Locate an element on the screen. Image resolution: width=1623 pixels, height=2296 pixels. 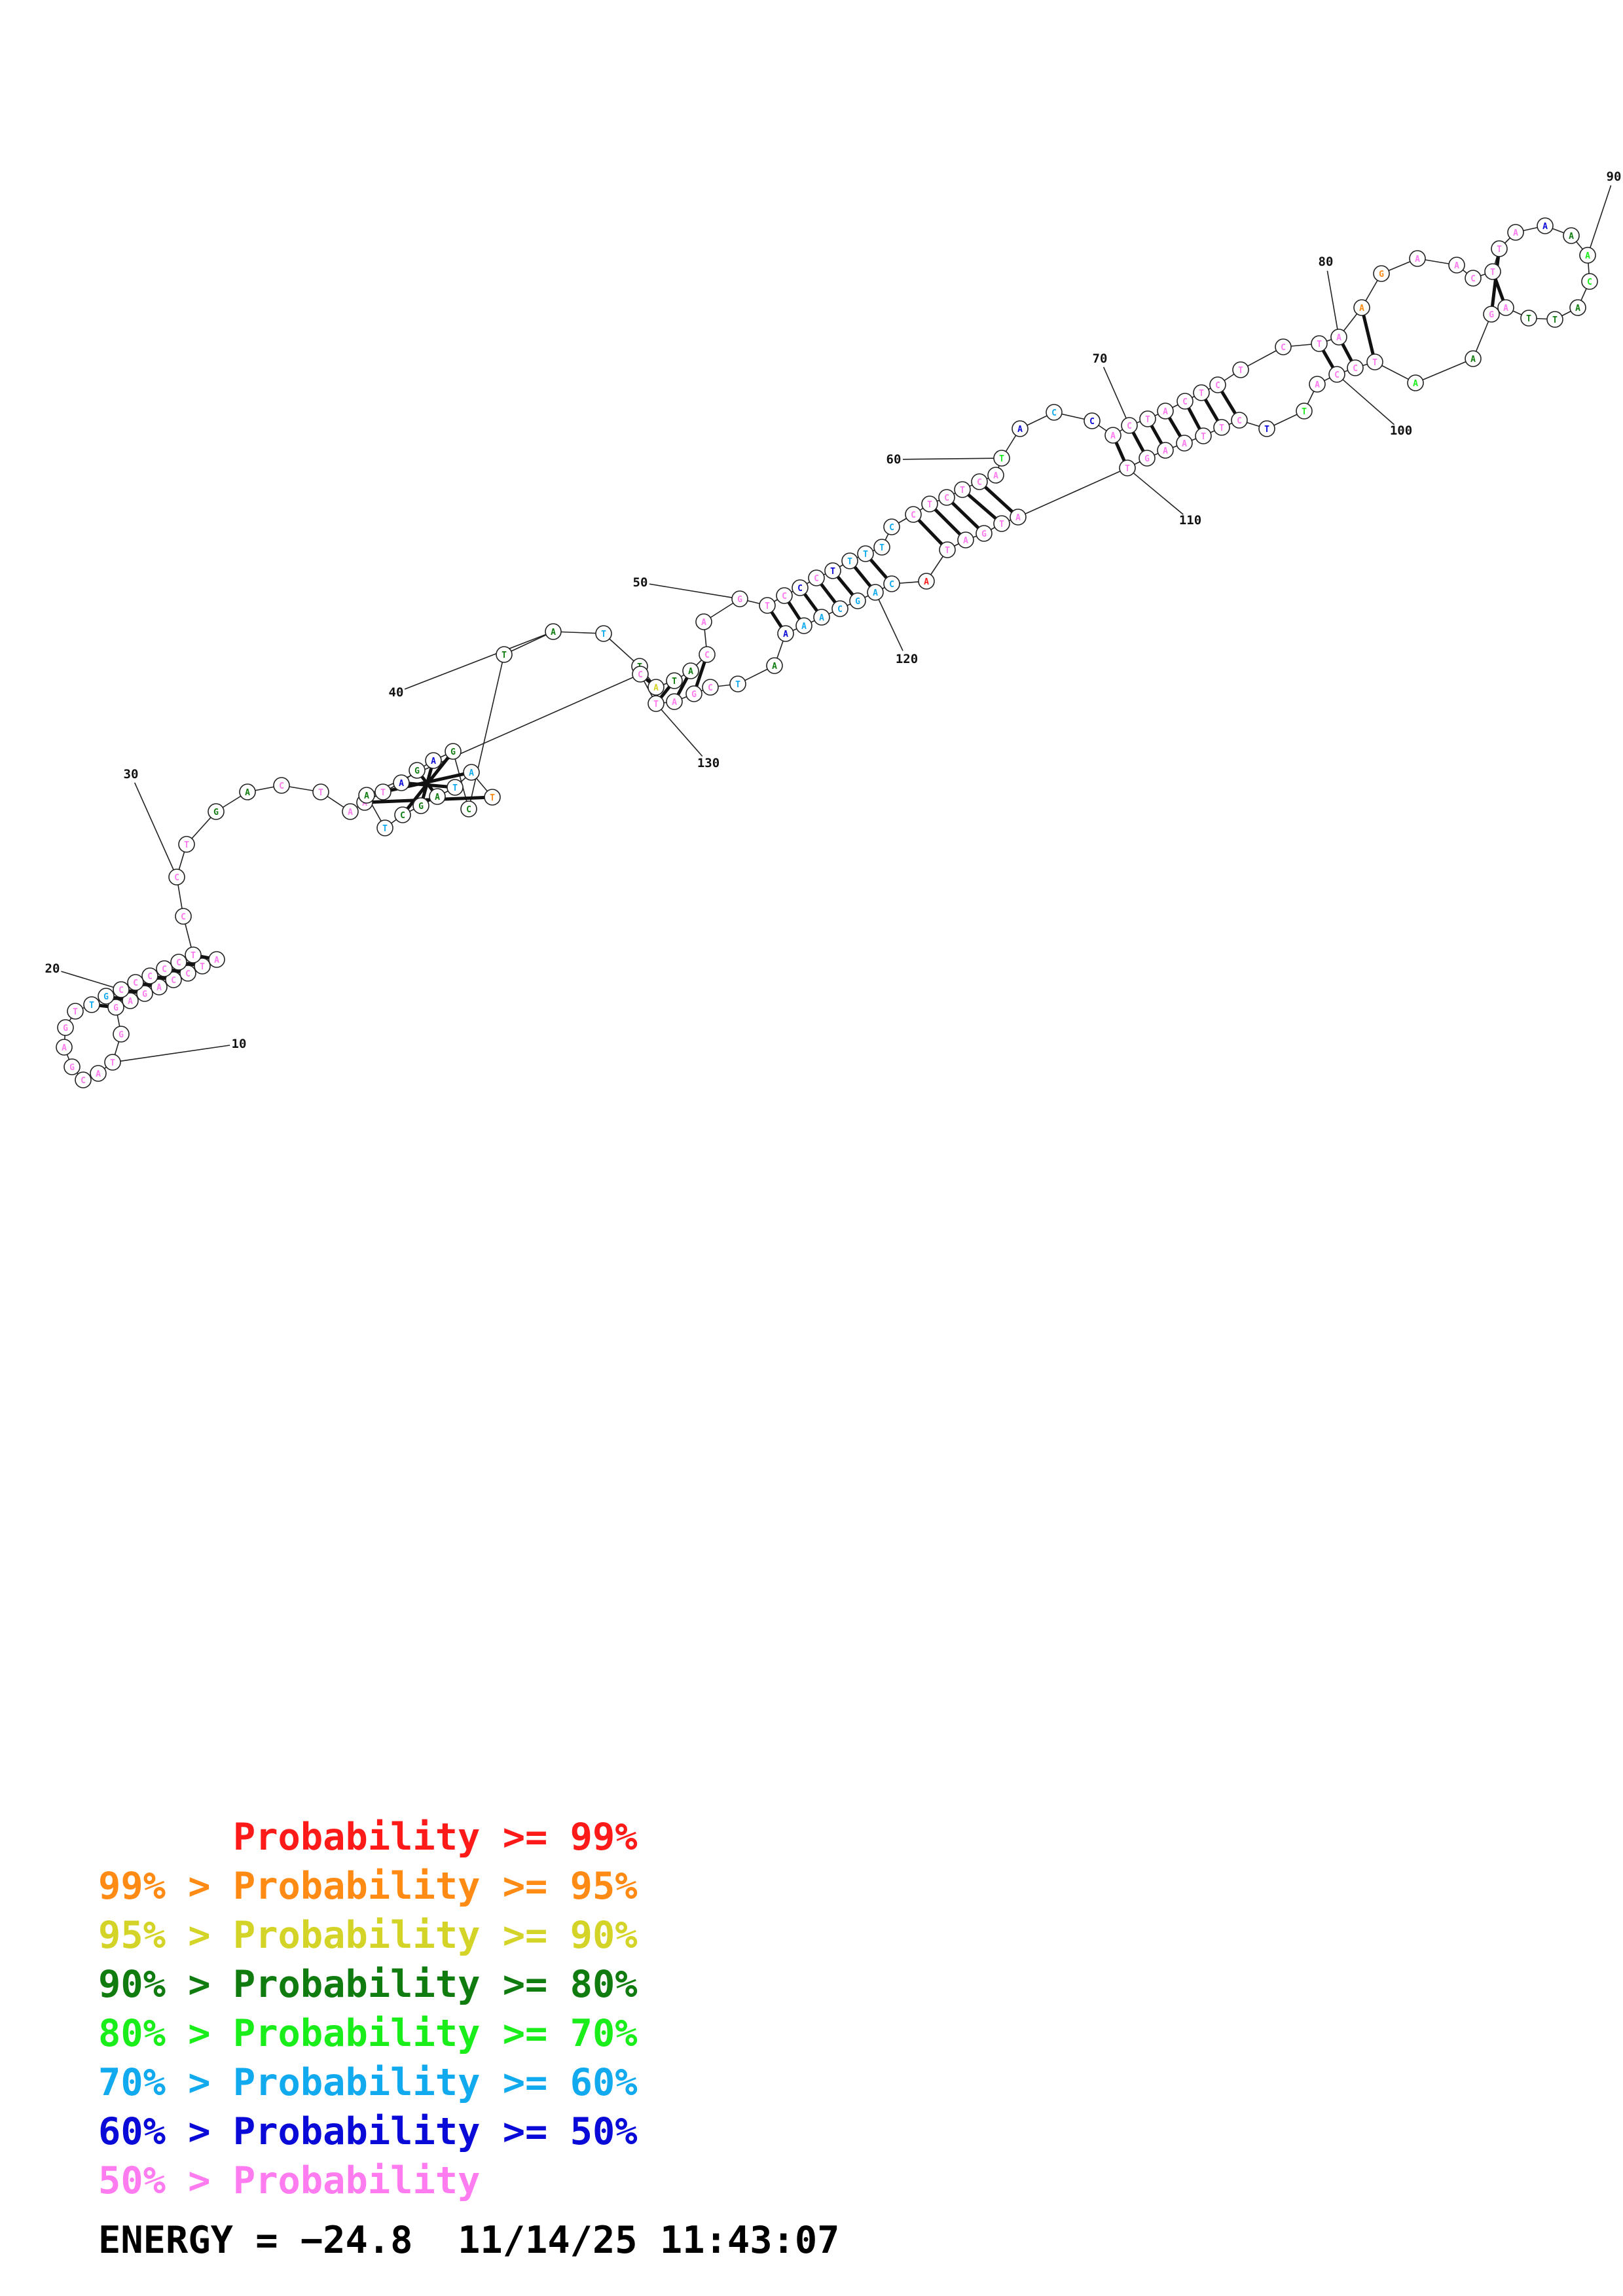
backbone-segment is located at coordinates (578, 632).